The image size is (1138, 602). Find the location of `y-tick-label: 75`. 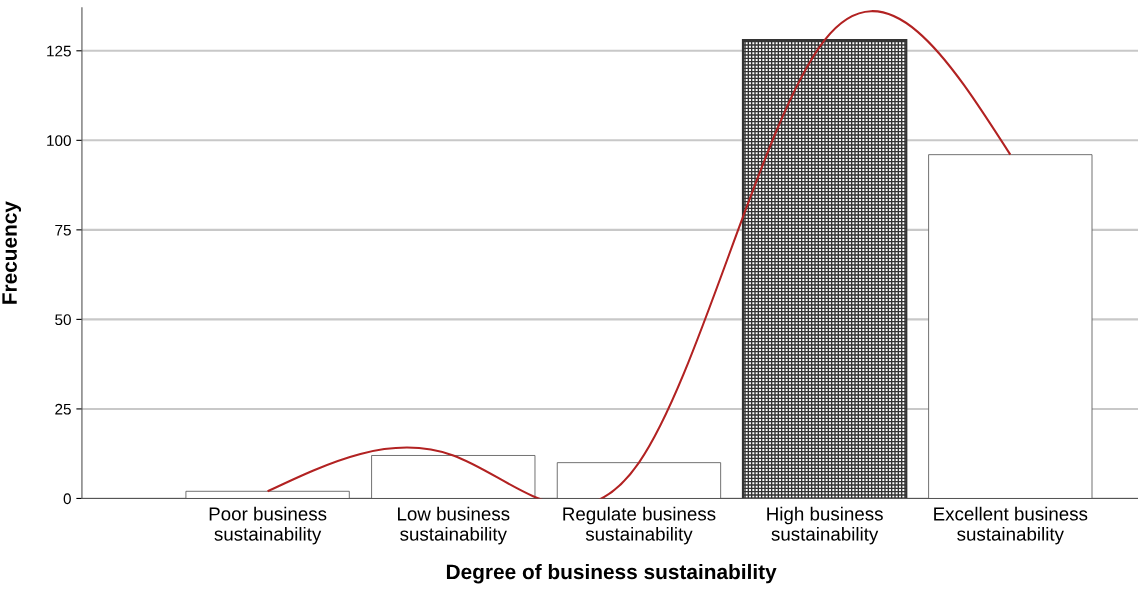

y-tick-label: 75 is located at coordinates (63, 230).